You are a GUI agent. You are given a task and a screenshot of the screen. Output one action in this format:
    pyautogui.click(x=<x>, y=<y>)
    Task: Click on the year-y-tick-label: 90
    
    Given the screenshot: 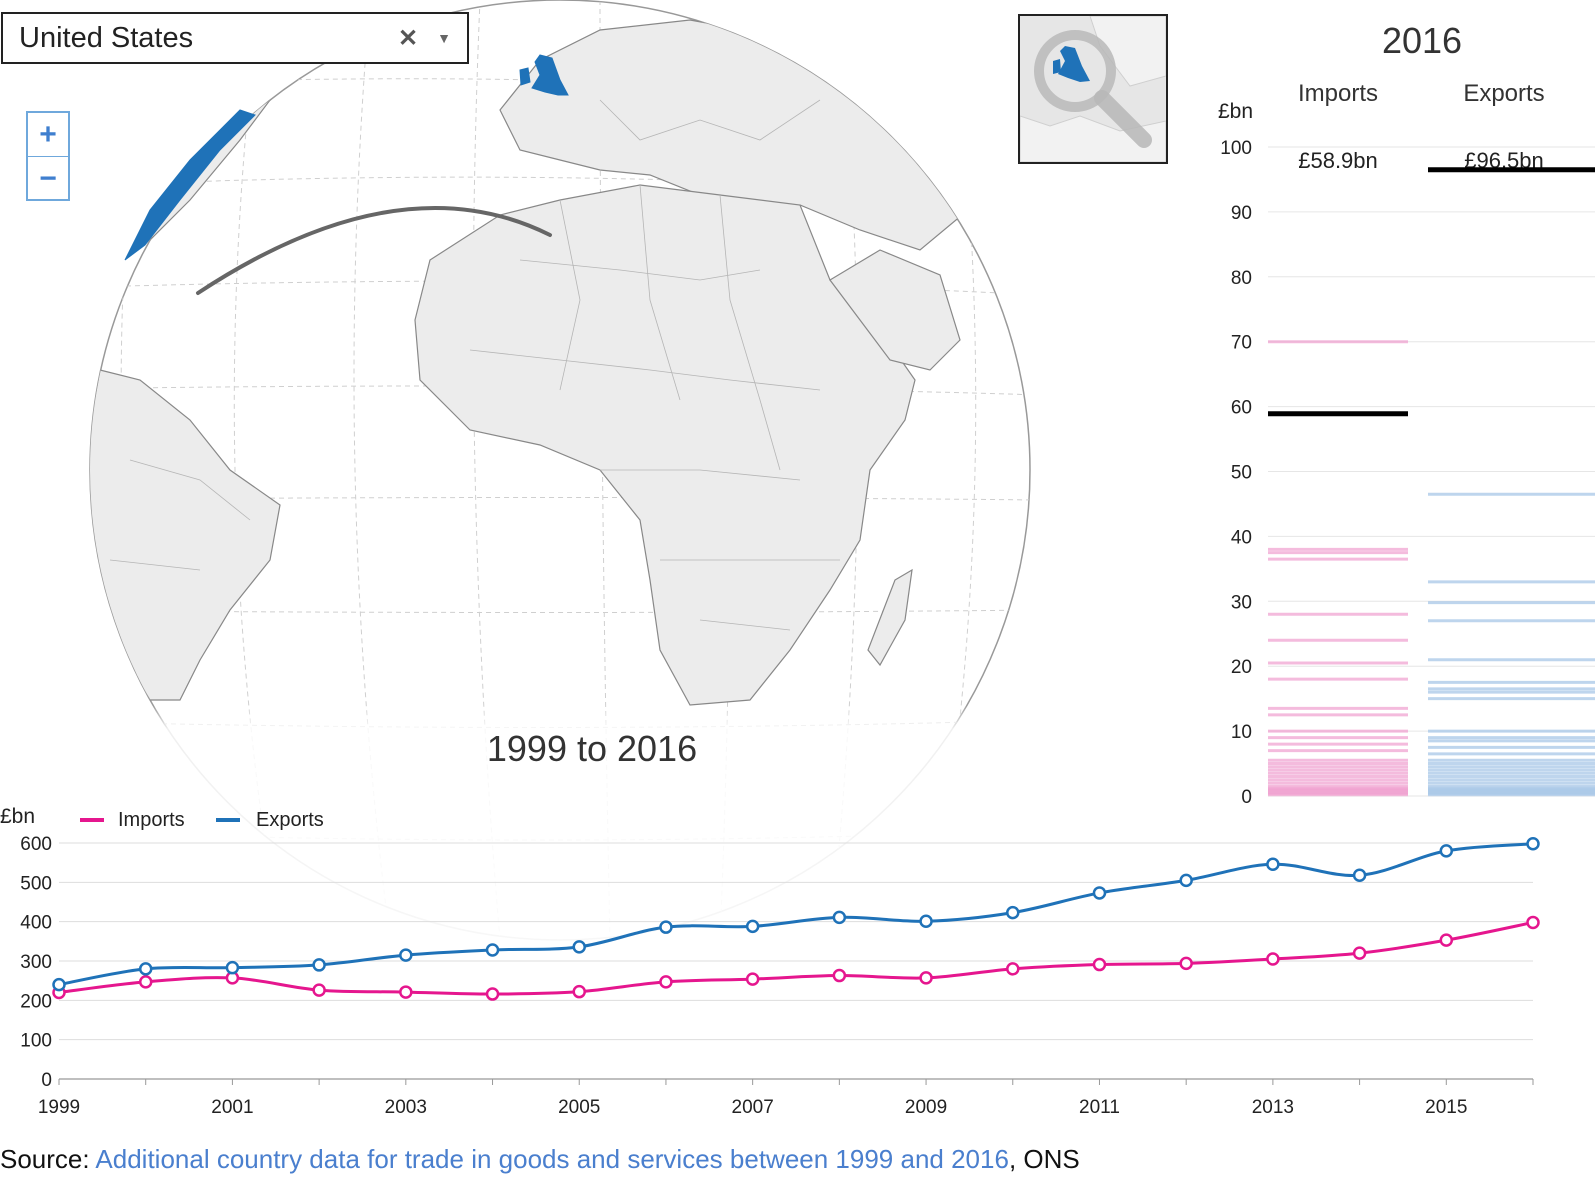 What is the action you would take?
    pyautogui.click(x=1241, y=213)
    